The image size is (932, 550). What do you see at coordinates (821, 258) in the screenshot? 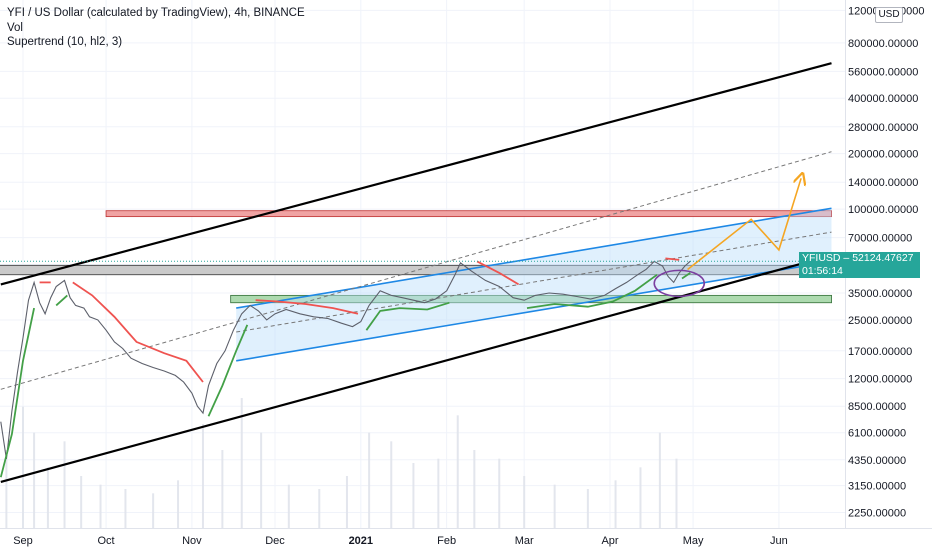
I see `price-tag-symbol: YFIUSD` at bounding box center [821, 258].